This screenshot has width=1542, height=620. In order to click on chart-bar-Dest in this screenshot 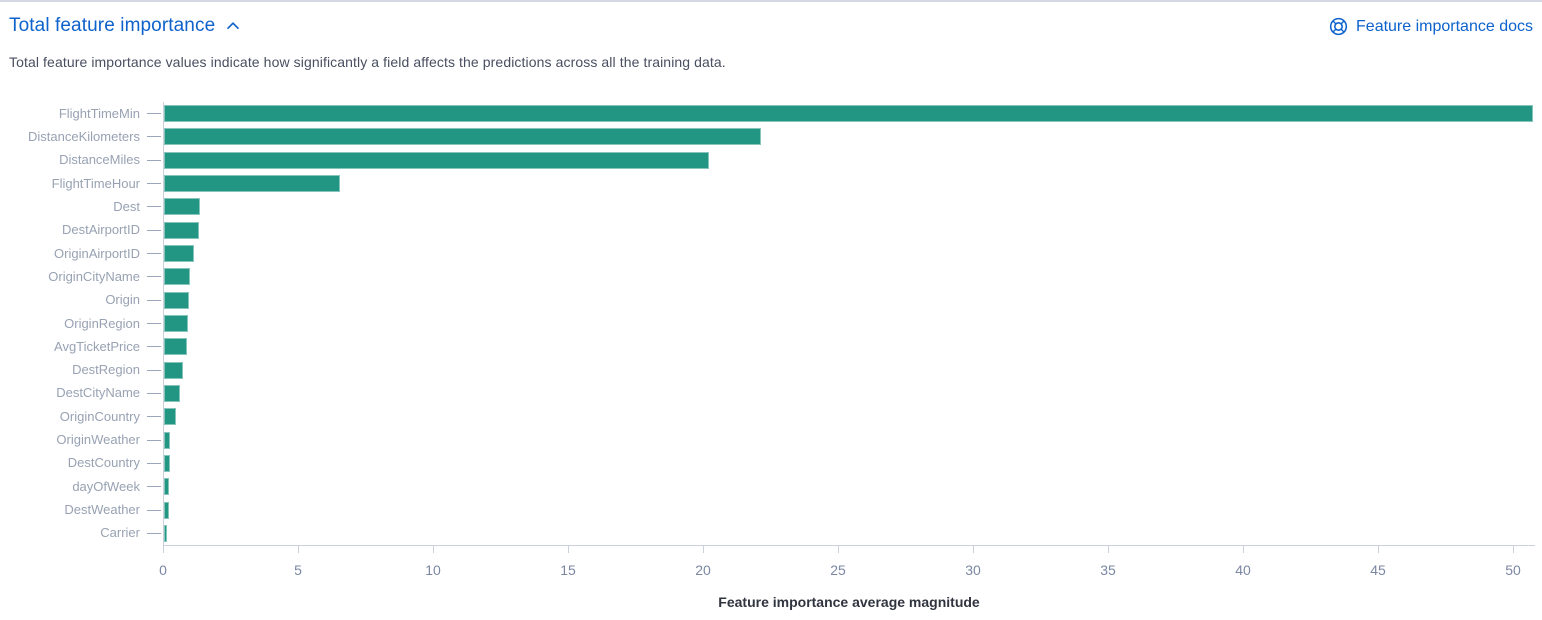, I will do `click(182, 207)`.